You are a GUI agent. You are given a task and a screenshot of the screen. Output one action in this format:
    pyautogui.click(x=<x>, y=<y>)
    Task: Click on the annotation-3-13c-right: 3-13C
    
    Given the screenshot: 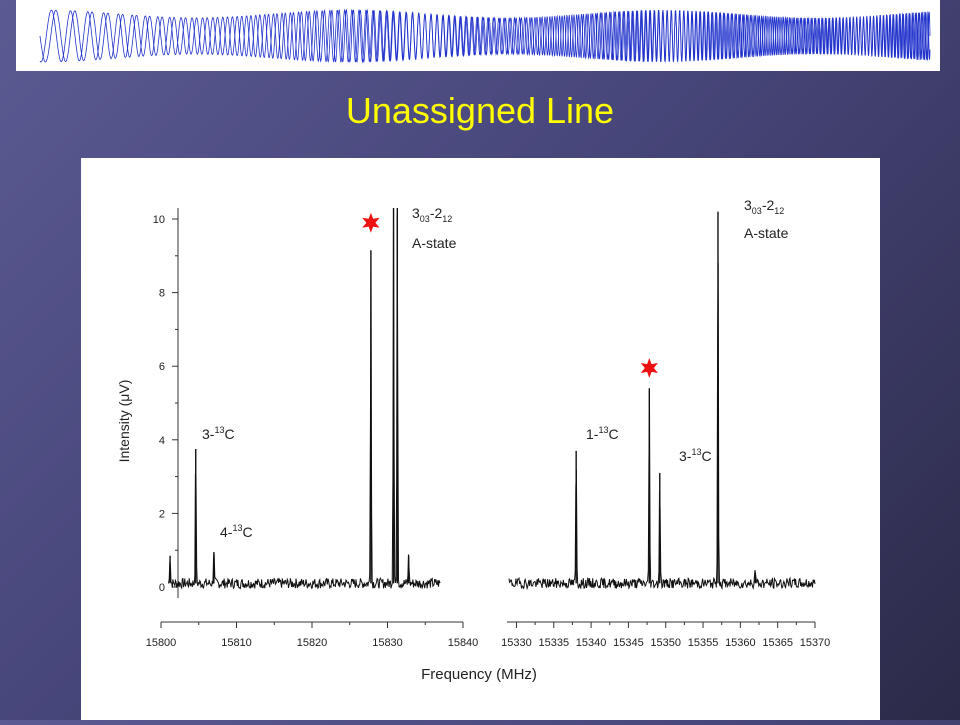 What is the action you would take?
    pyautogui.click(x=695, y=455)
    